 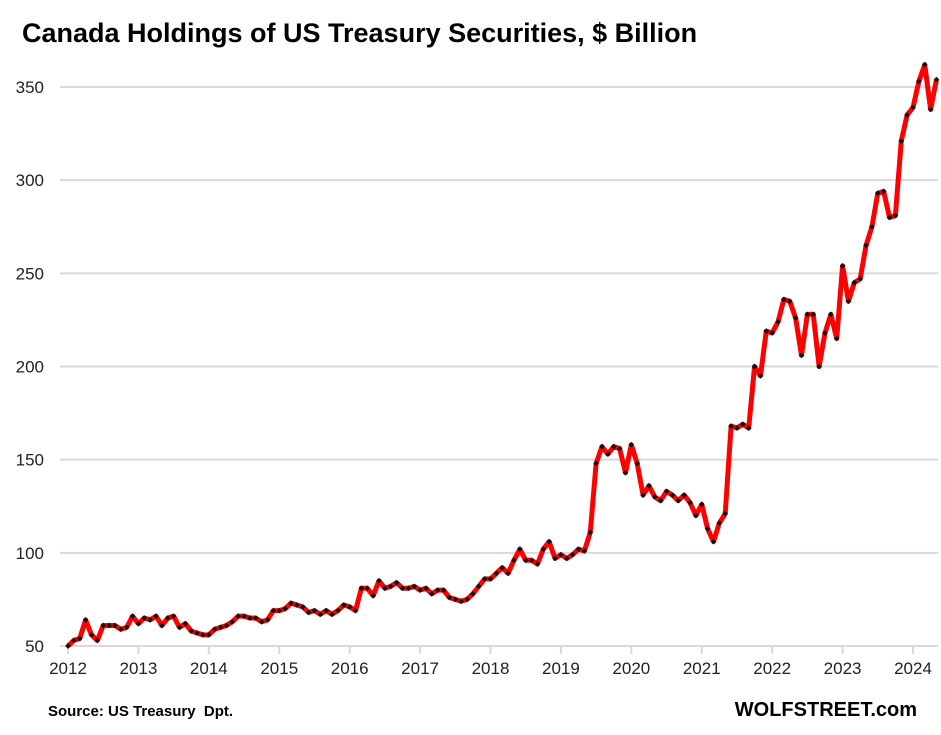 I want to click on y-tick-label: 50, so click(x=34, y=646).